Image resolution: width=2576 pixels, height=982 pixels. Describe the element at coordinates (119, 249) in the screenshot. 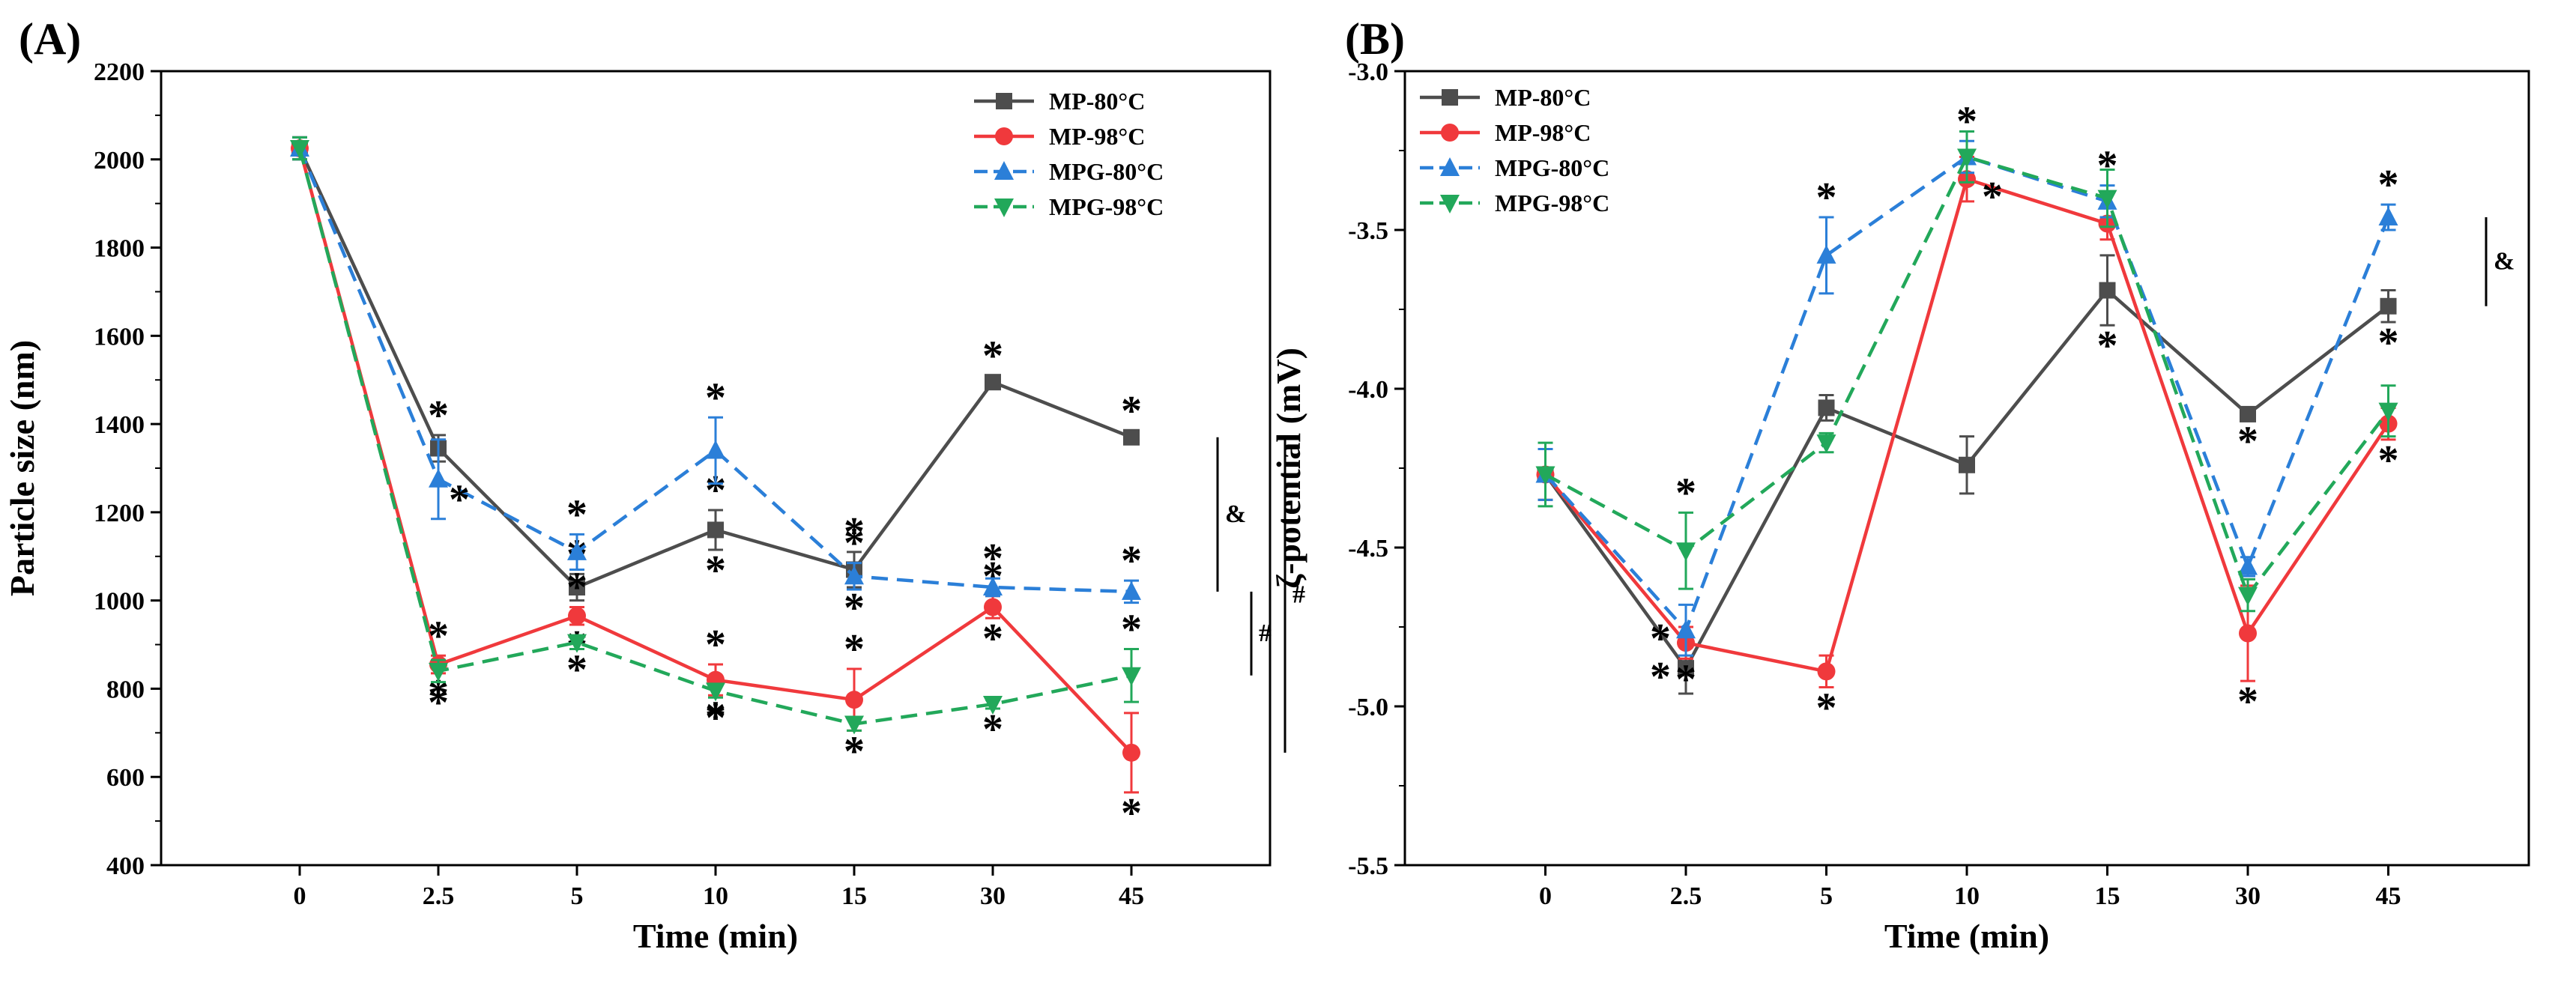

I see `y-tick-label: 1800` at that location.